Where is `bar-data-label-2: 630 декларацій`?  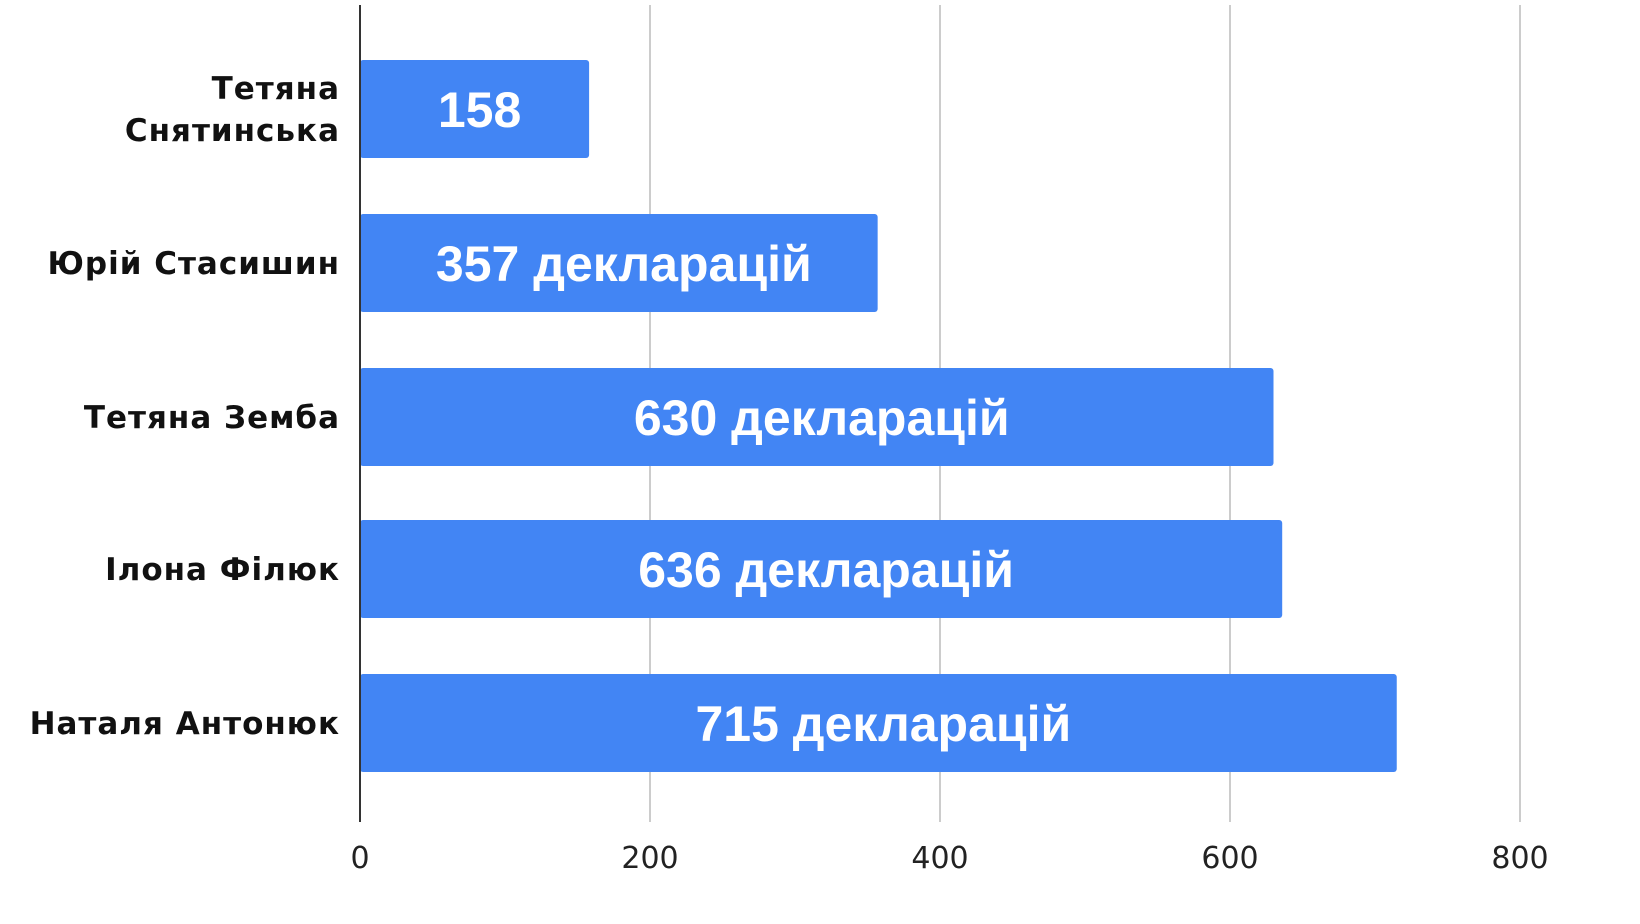 bar-data-label-2: 630 декларацій is located at coordinates (822, 418).